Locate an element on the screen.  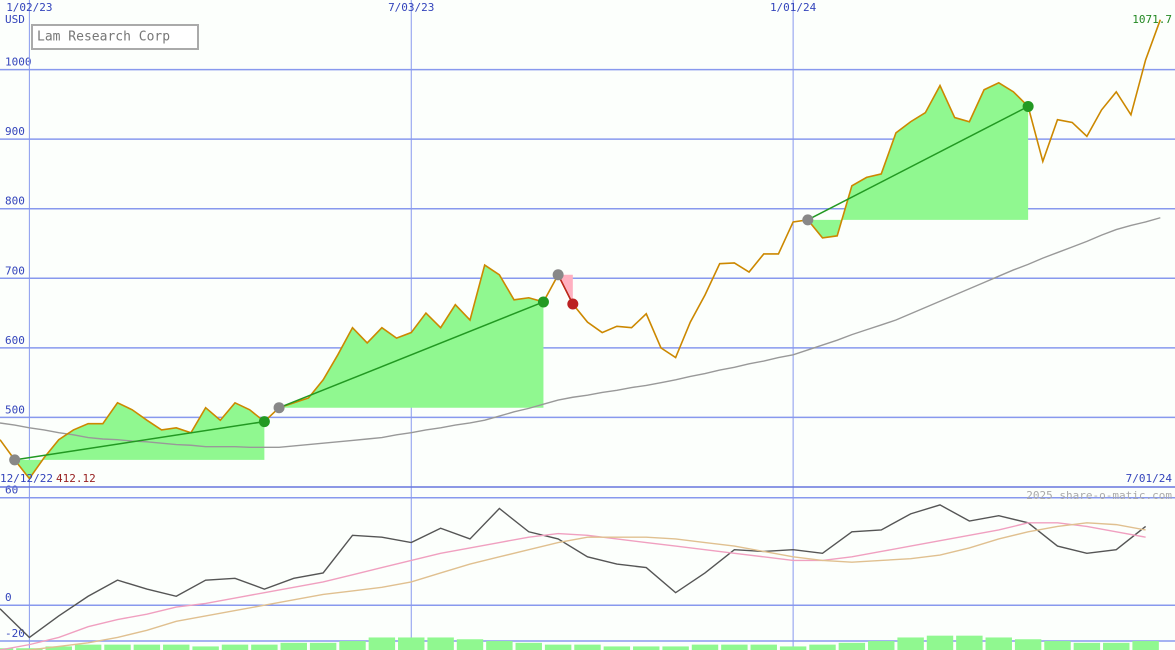
y-tick-label: 800 is located at coordinates (15, 201).